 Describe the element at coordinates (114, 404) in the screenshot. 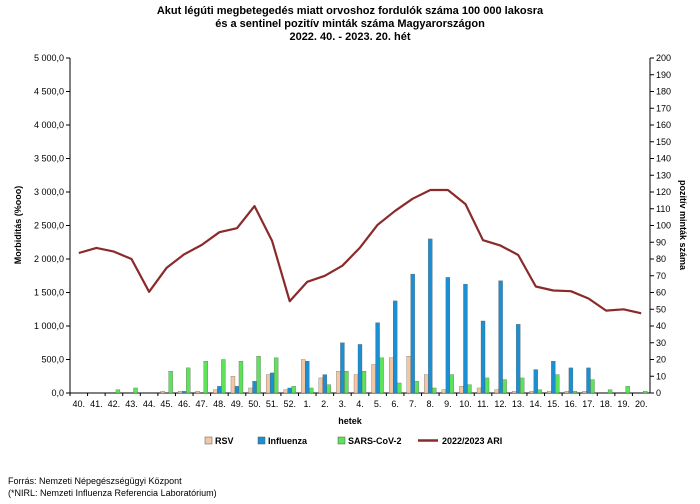

I see `x-tick-label: 42.` at that location.